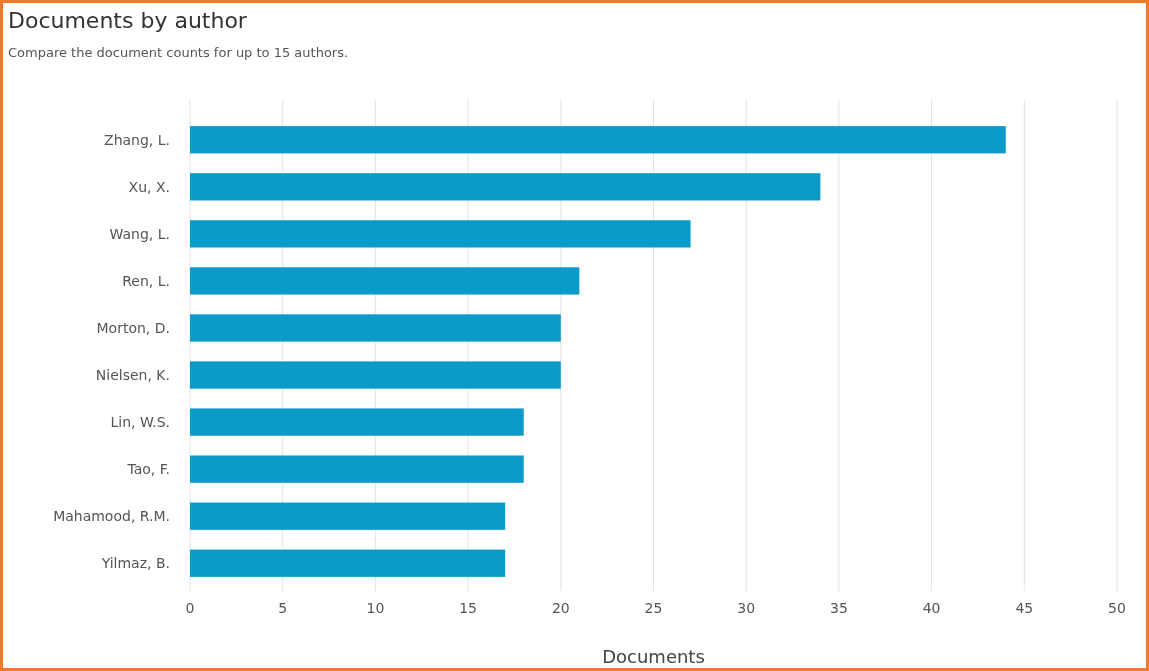 This screenshot has width=1149, height=671. Describe the element at coordinates (140, 421) in the screenshot. I see `y-tick-label: Lin, W.S.` at that location.